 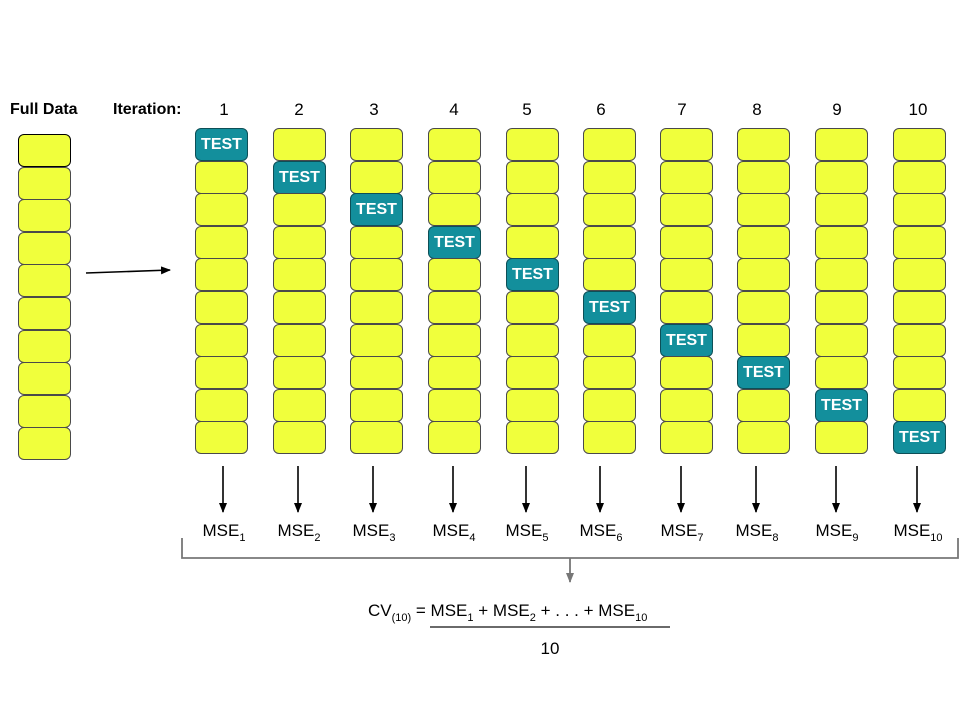 I want to click on iteration-number: 1, so click(x=224, y=109).